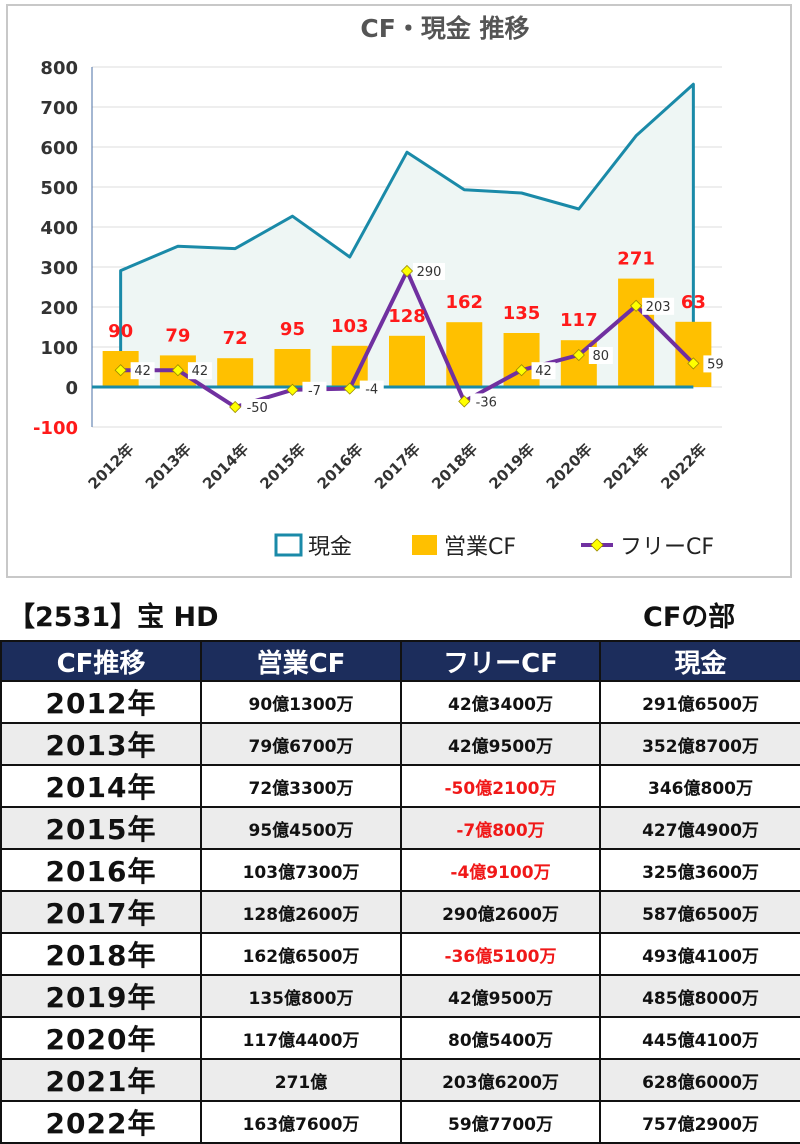 The height and width of the screenshot is (1144, 800). Describe the element at coordinates (301, 661) in the screenshot. I see `header-operating-cf: 営業CF` at that location.